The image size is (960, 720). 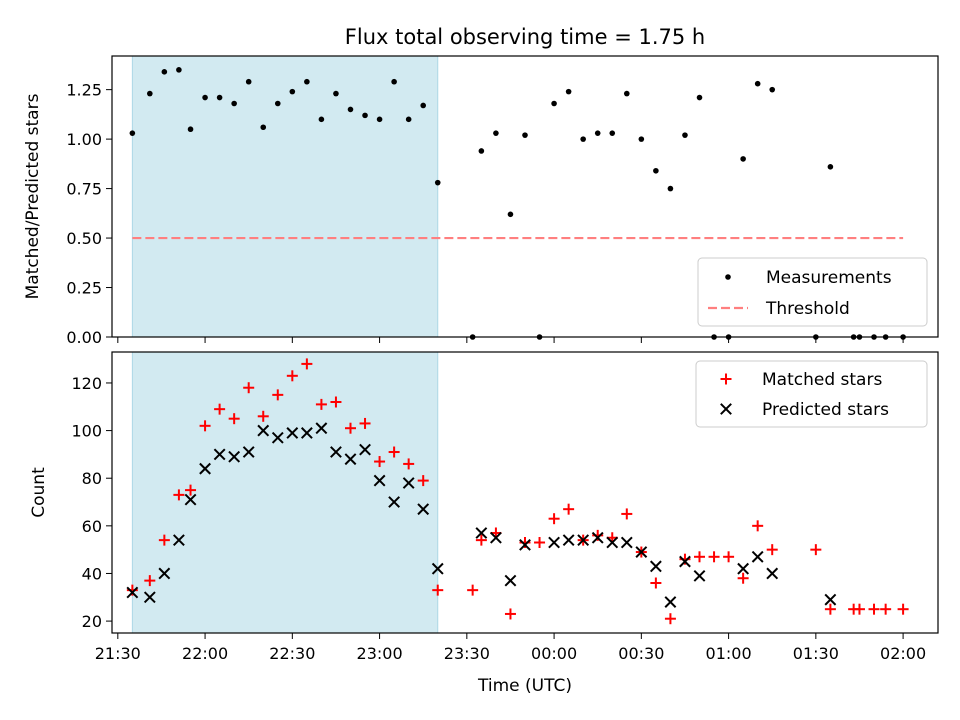 What do you see at coordinates (84, 139) in the screenshot?
I see `y-tick-label: 1.00` at bounding box center [84, 139].